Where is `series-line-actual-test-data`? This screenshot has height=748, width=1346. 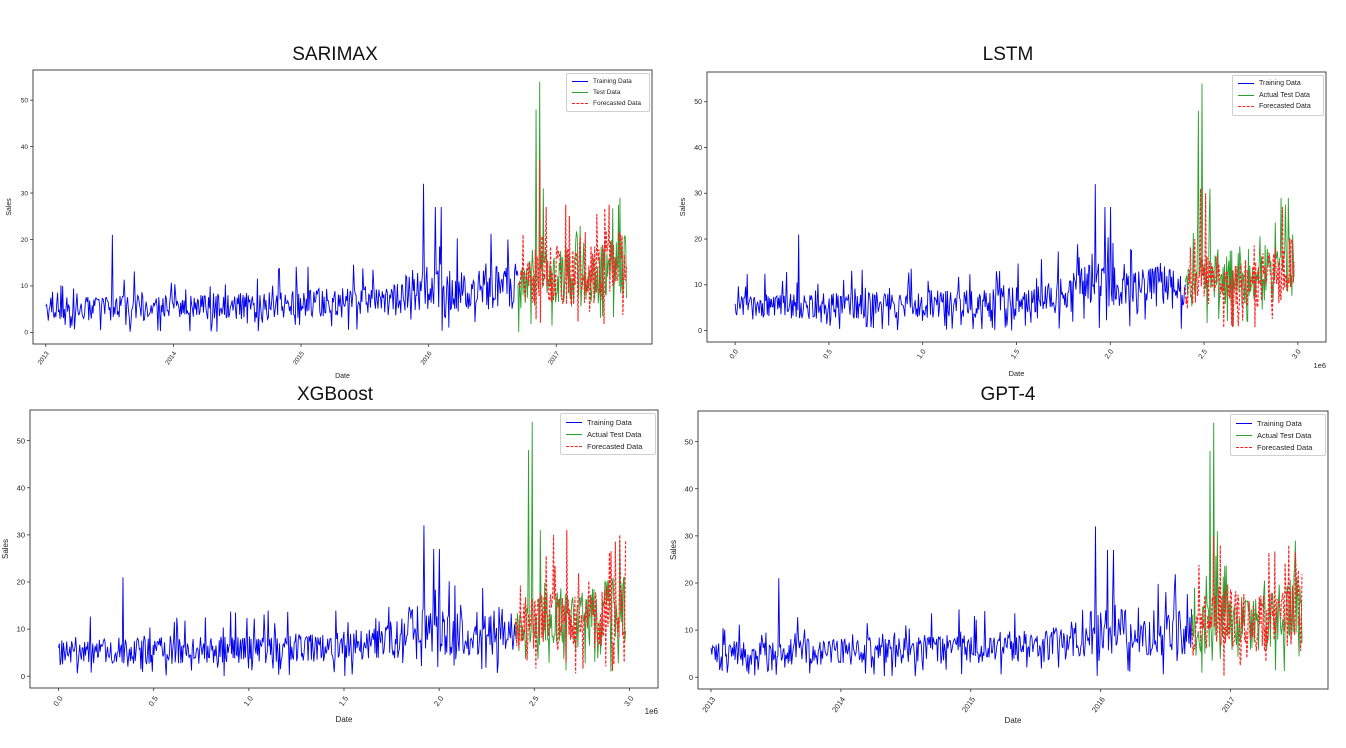
series-line-actual-test-data is located at coordinates (1247, 547).